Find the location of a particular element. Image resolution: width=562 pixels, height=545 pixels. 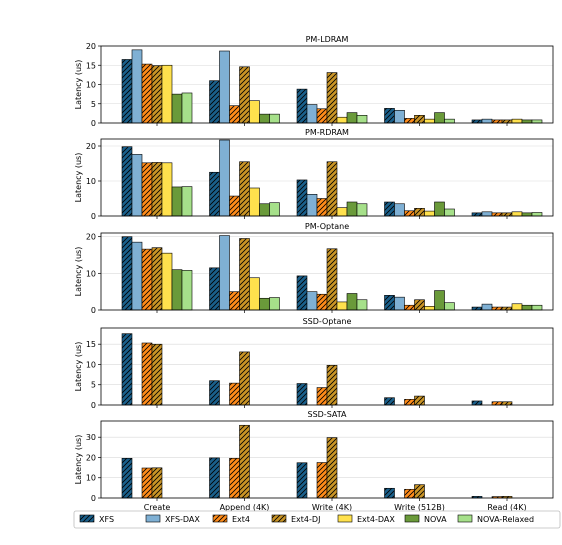

bar-nova-relaxed-read-4k is located at coordinates (537, 307).